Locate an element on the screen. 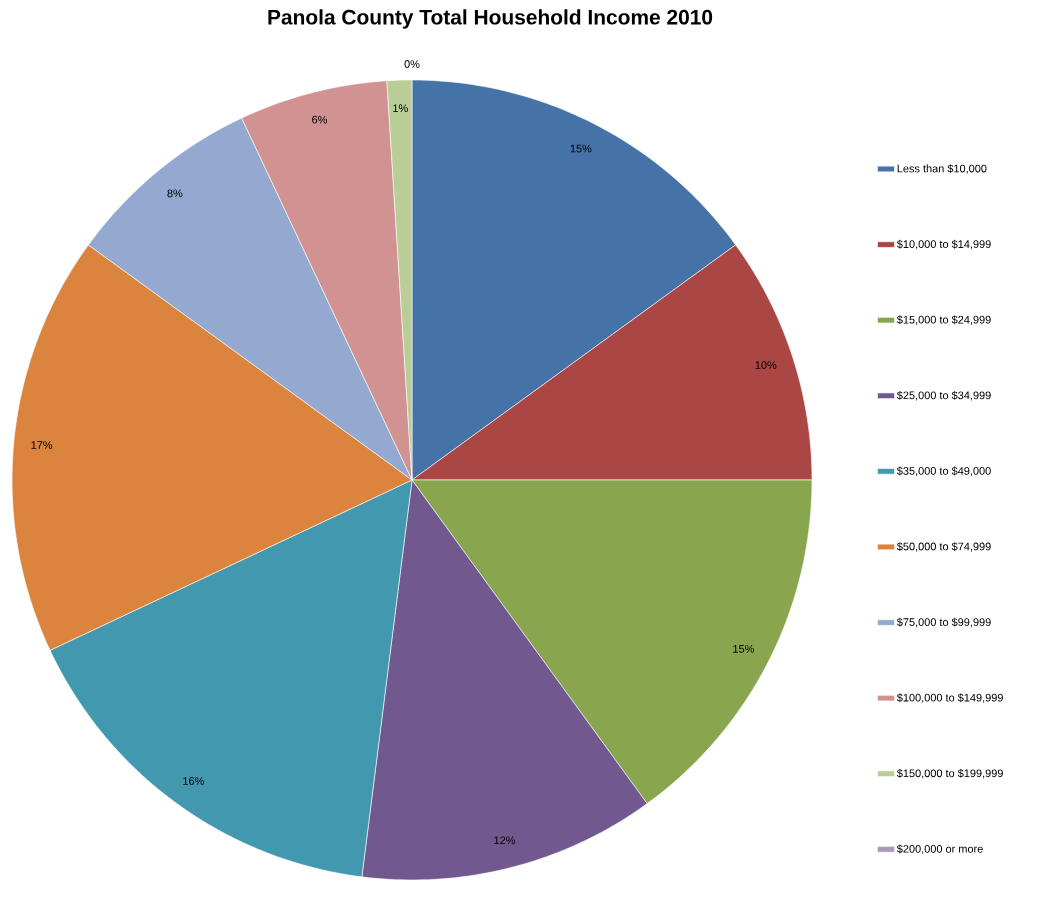 The width and height of the screenshot is (1064, 903). text: 0% is located at coordinates (412, 64).